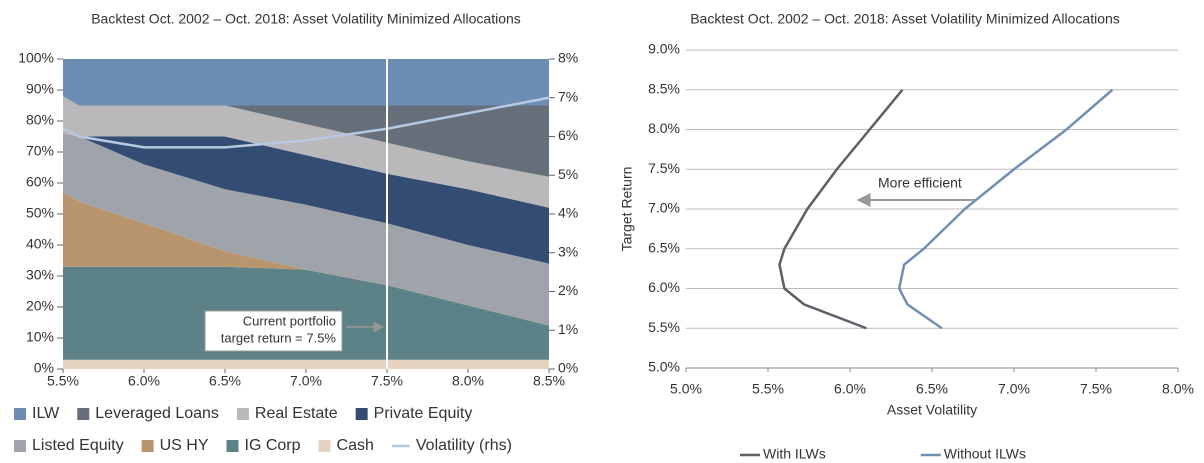 The width and height of the screenshot is (1204, 463). What do you see at coordinates (36, 58) in the screenshot?
I see `y-tick-label: 100%` at bounding box center [36, 58].